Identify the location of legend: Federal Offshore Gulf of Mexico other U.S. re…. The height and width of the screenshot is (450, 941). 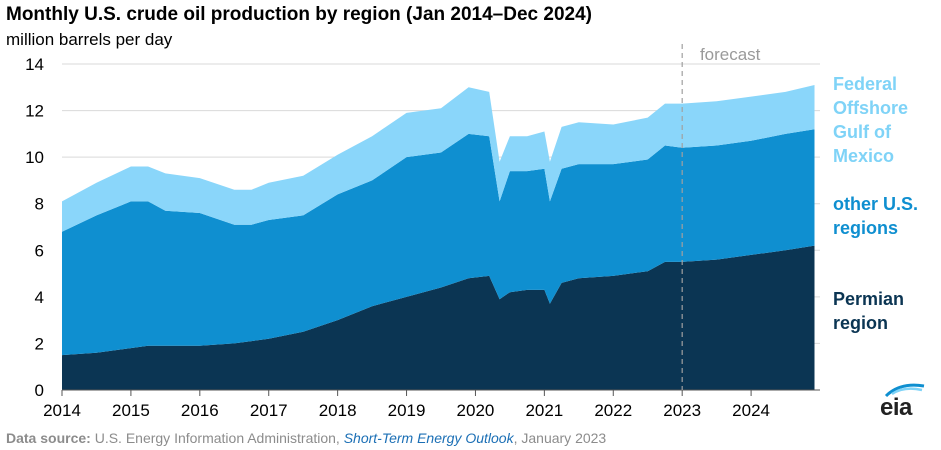
(875, 203).